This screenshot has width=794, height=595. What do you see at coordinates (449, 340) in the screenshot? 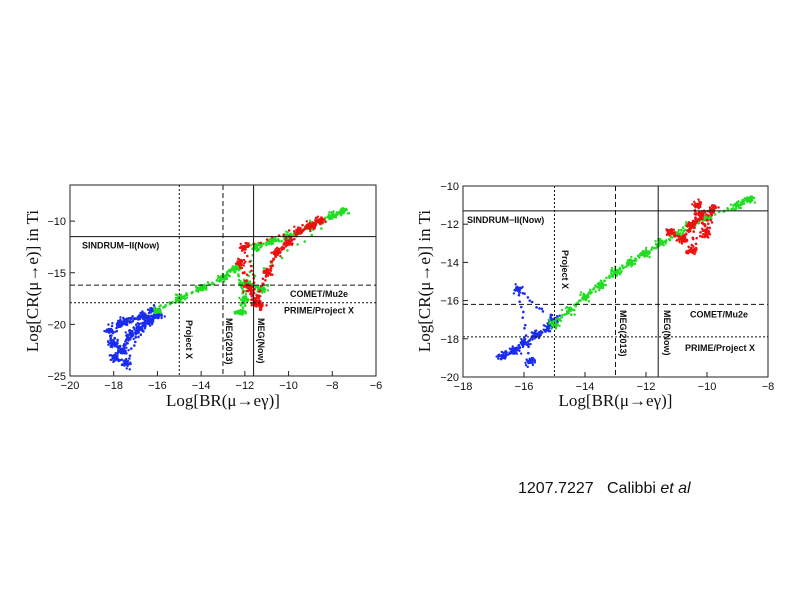
I see `y-tick-label: −18` at bounding box center [449, 340].